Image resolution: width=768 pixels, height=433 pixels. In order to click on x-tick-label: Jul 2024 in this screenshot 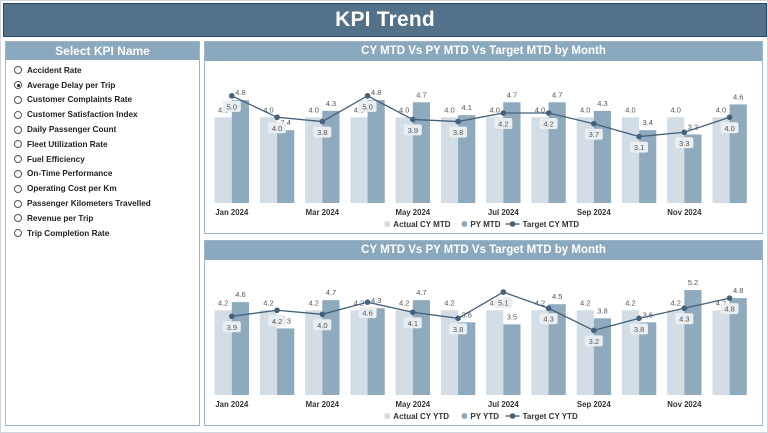, I will do `click(503, 404)`.